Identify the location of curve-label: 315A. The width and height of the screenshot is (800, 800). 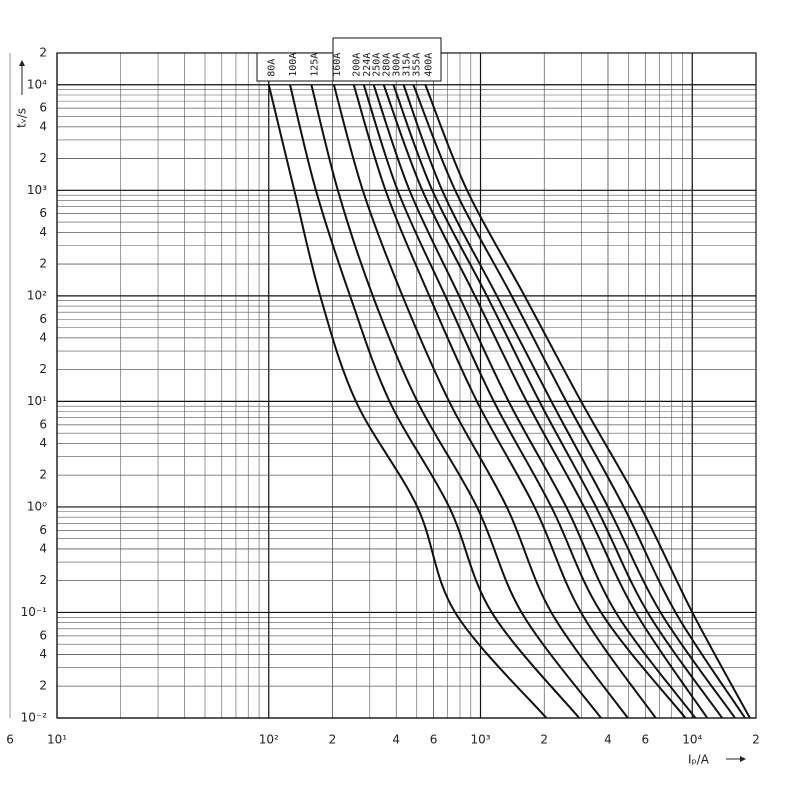
(407, 65).